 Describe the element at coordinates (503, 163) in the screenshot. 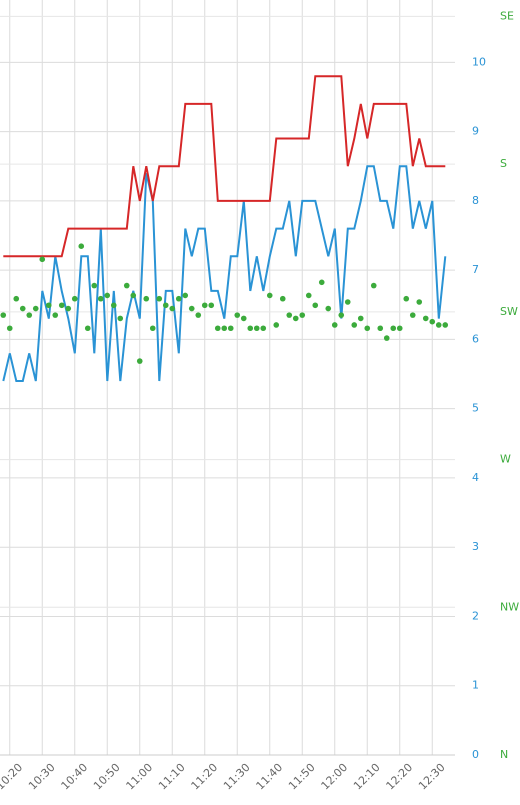

I see `y2-tick-label: S` at that location.